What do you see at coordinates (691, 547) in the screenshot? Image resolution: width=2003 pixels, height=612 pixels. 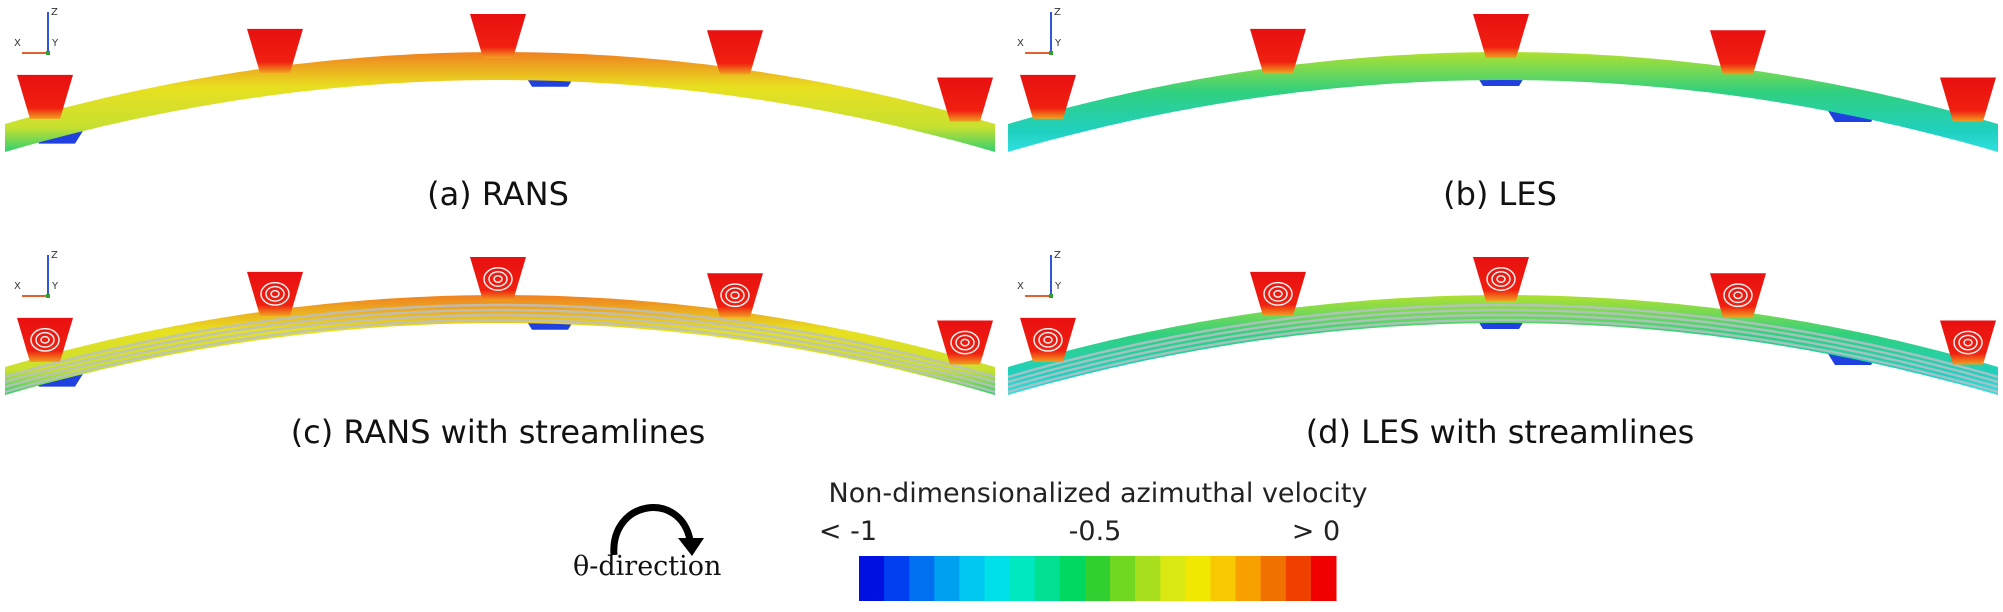 I see `arrow-head` at bounding box center [691, 547].